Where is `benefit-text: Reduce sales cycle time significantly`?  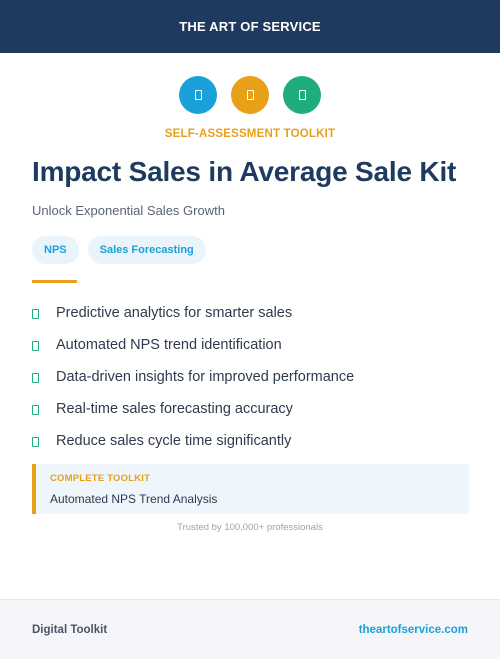 benefit-text: Reduce sales cycle time significantly is located at coordinates (174, 441).